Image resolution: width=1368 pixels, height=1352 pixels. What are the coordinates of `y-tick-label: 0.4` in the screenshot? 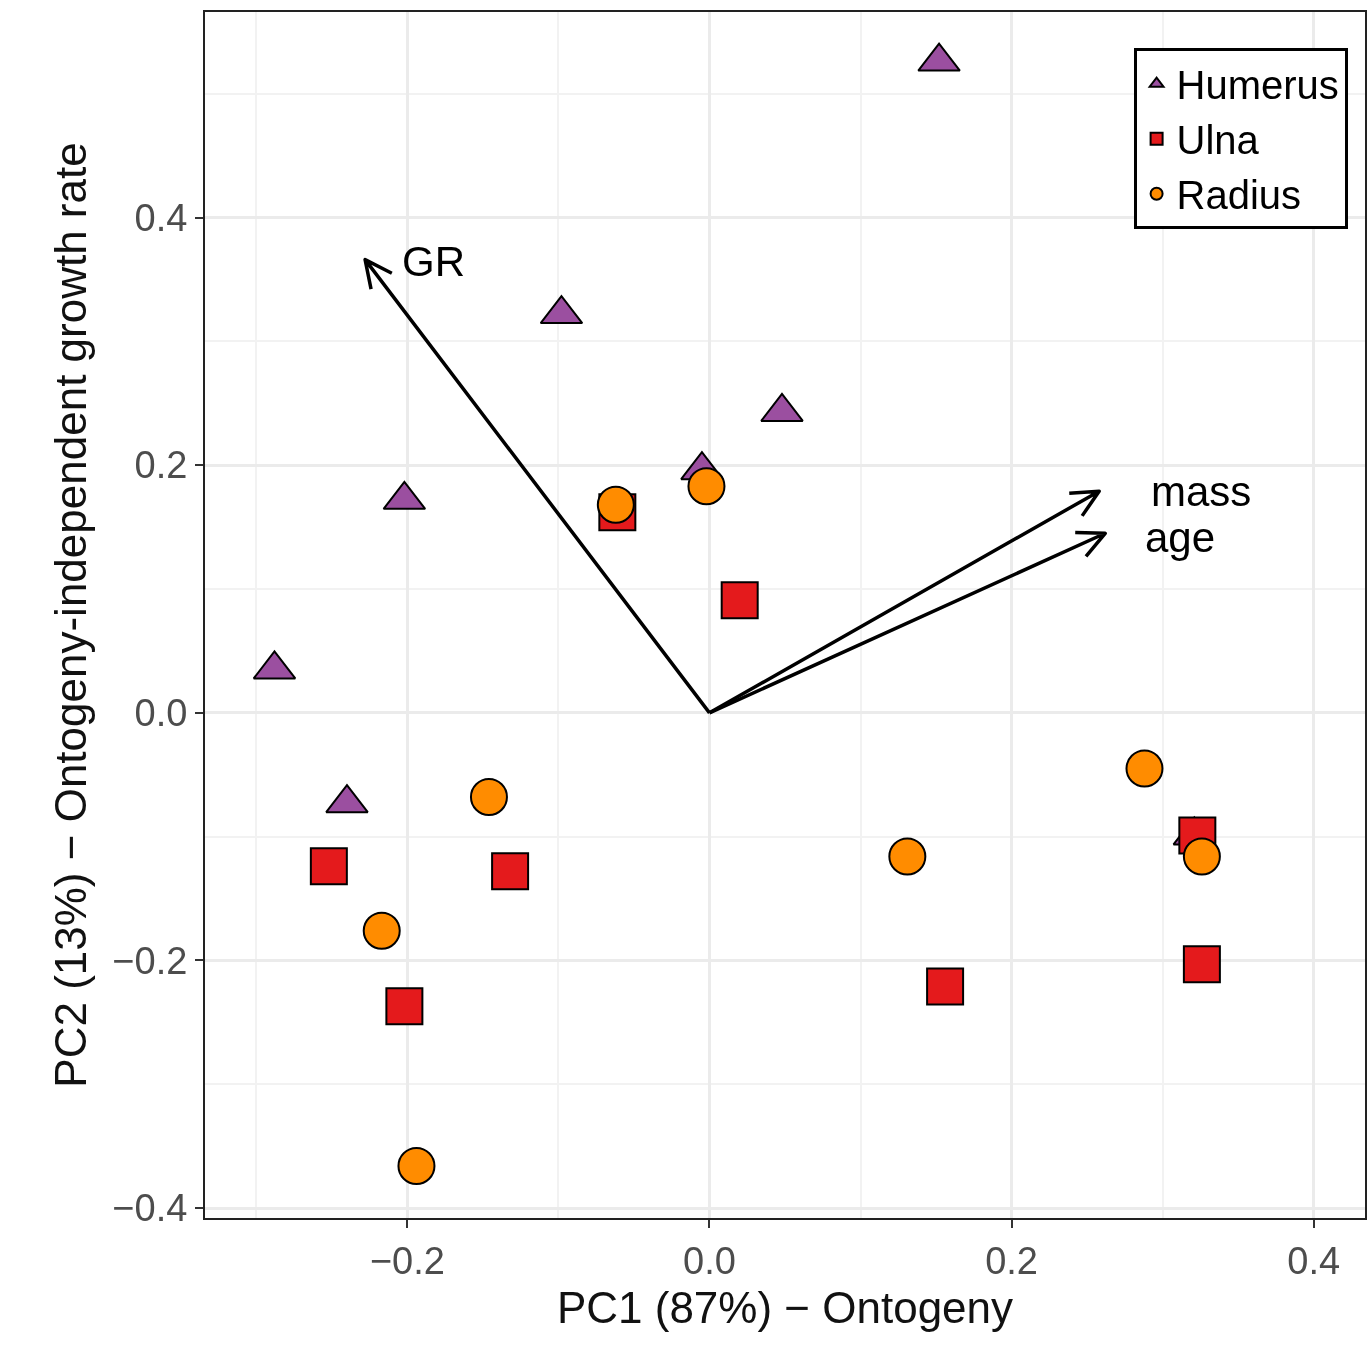 It's located at (161, 217).